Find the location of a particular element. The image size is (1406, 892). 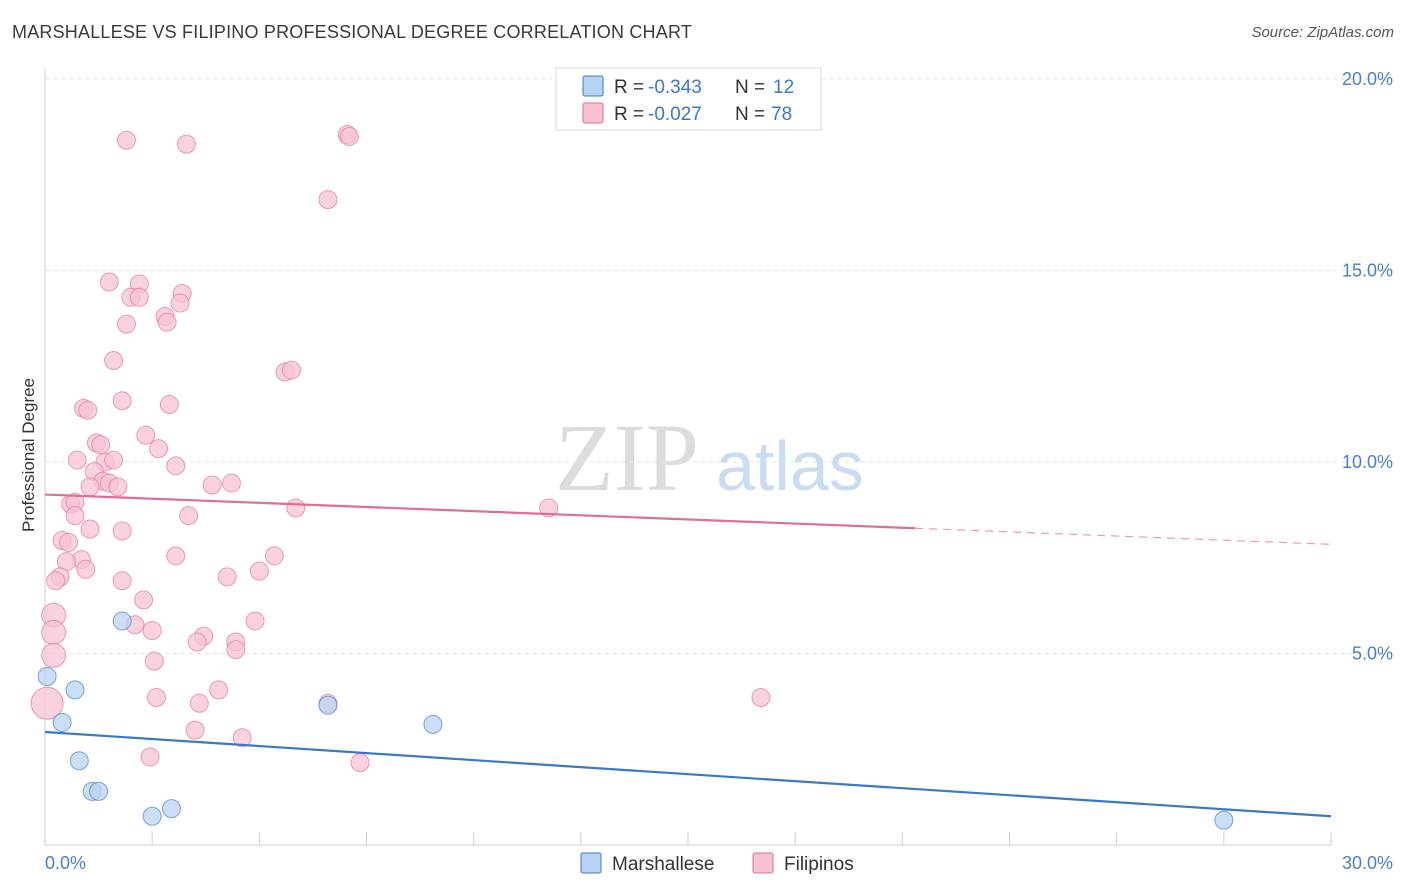

legend-bottom: Marshallese Filipinos is located at coordinates (717, 863).